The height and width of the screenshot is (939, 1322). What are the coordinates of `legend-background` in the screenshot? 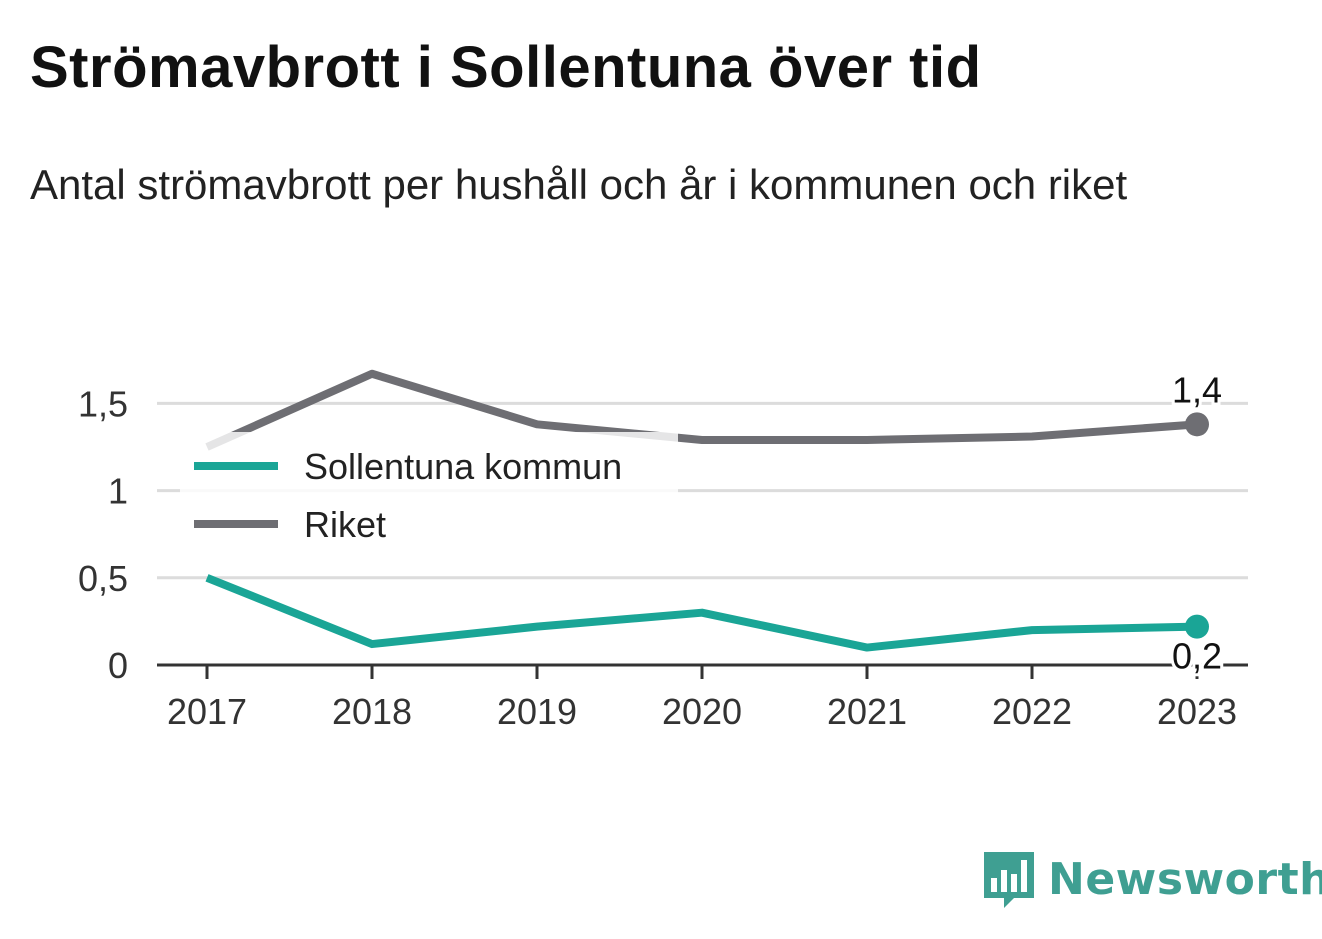 It's located at (429, 493).